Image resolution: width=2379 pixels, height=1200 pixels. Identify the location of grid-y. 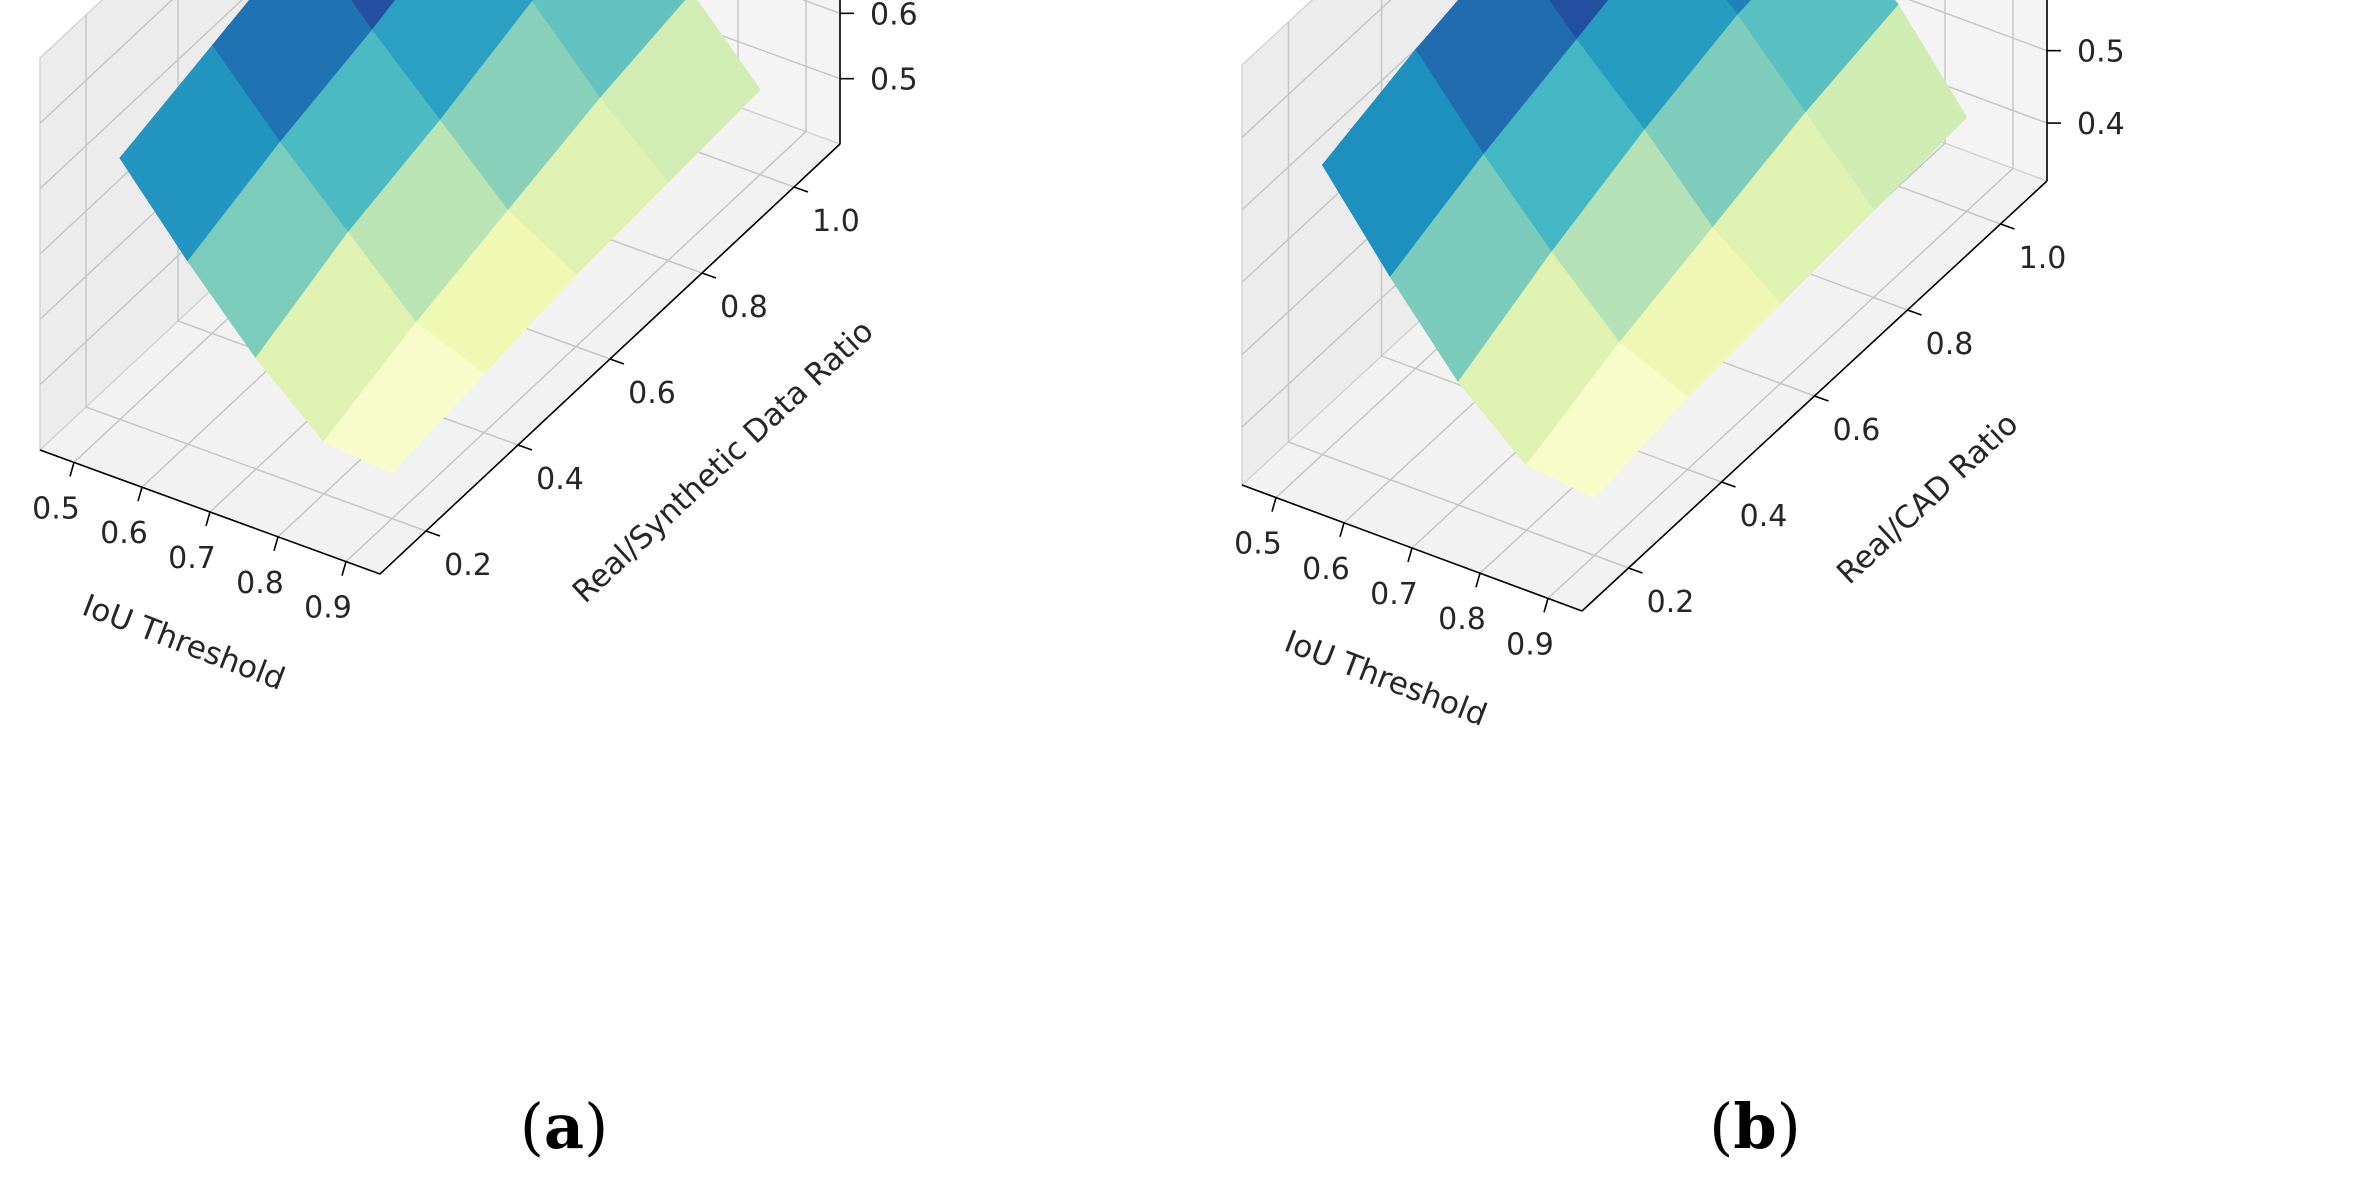
(1458, 295).